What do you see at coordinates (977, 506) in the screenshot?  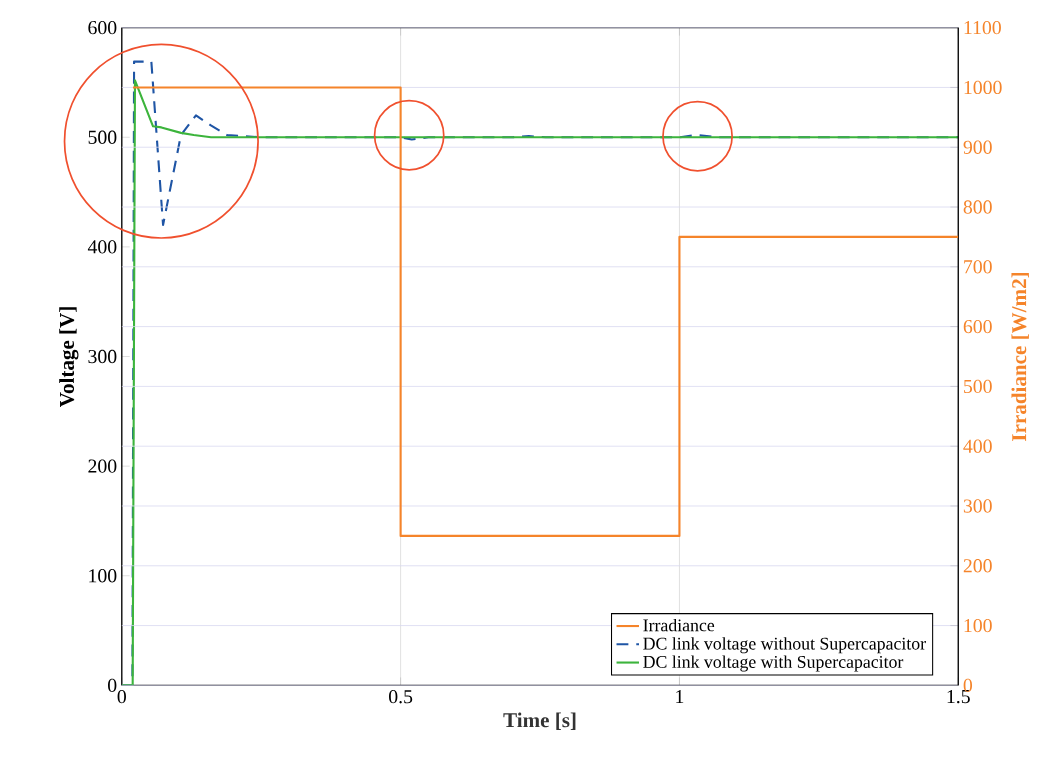 I see `y2-tick-label: 300` at bounding box center [977, 506].